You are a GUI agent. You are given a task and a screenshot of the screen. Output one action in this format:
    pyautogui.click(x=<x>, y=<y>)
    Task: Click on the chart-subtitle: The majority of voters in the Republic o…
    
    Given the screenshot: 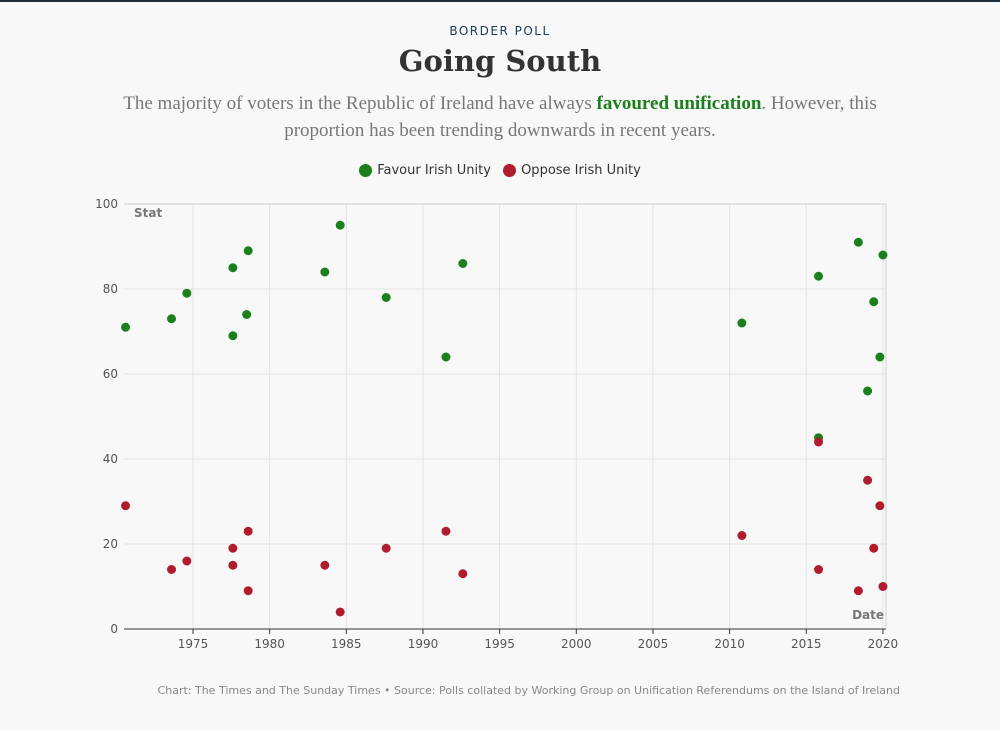 What is the action you would take?
    pyautogui.click(x=500, y=117)
    